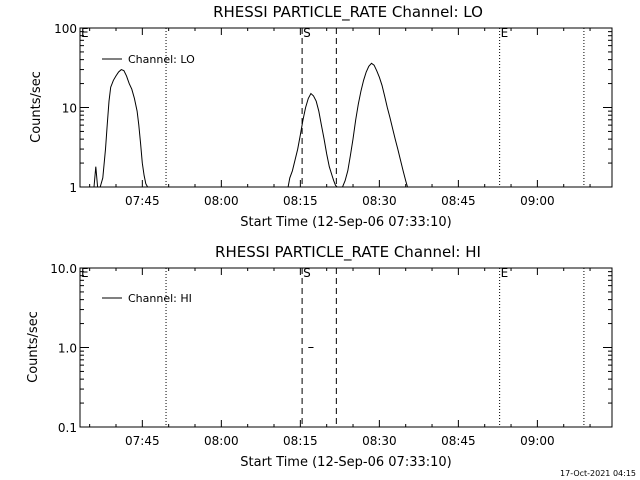 This screenshot has width=640, height=480. What do you see at coordinates (598, 473) in the screenshot?
I see `timestamp: 17-Oct-2021 04:15` at bounding box center [598, 473].